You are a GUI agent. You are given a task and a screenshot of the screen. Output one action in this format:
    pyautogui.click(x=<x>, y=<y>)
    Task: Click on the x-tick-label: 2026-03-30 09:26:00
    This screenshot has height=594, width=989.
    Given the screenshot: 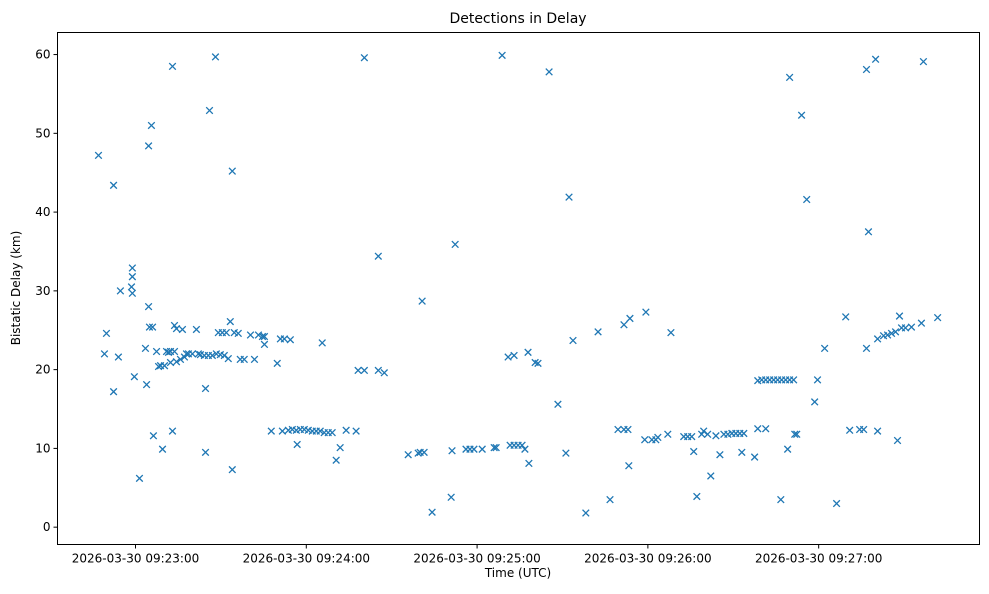 What is the action you would take?
    pyautogui.click(x=647, y=559)
    